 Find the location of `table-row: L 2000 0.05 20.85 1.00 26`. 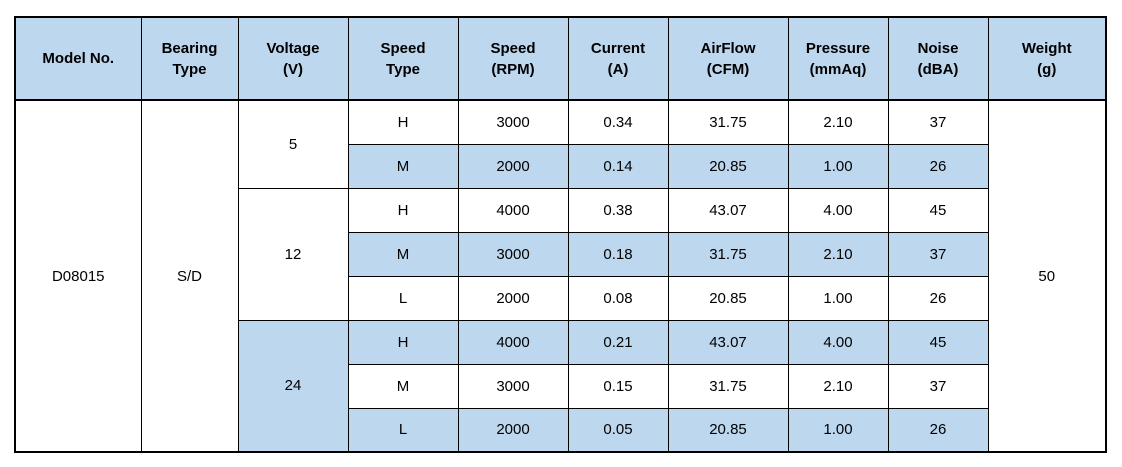

table-row: L 2000 0.05 20.85 1.00 26 is located at coordinates (560, 430).